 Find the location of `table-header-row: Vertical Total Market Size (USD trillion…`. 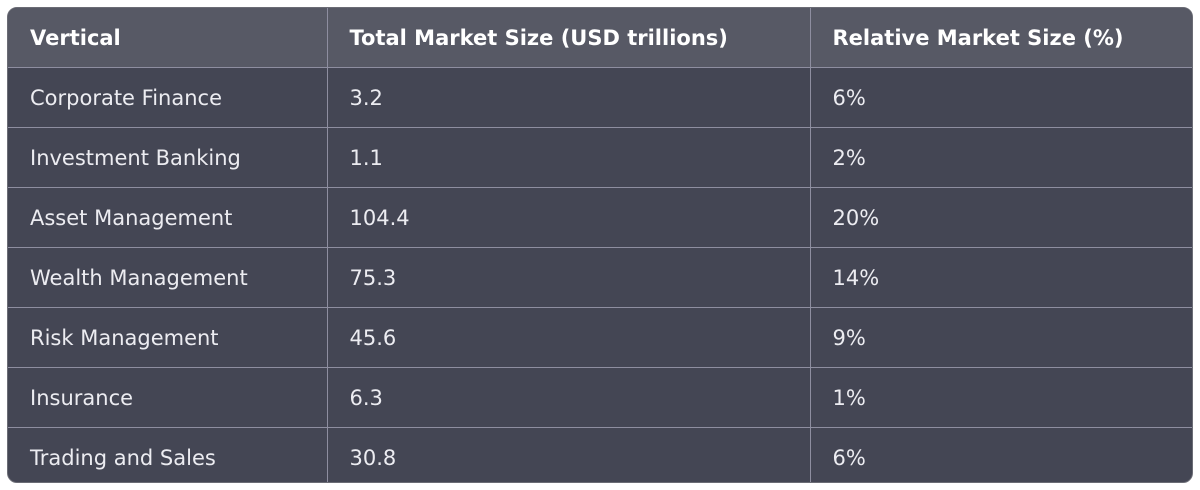

table-header-row: Vertical Total Market Size (USD trillion… is located at coordinates (600, 38).